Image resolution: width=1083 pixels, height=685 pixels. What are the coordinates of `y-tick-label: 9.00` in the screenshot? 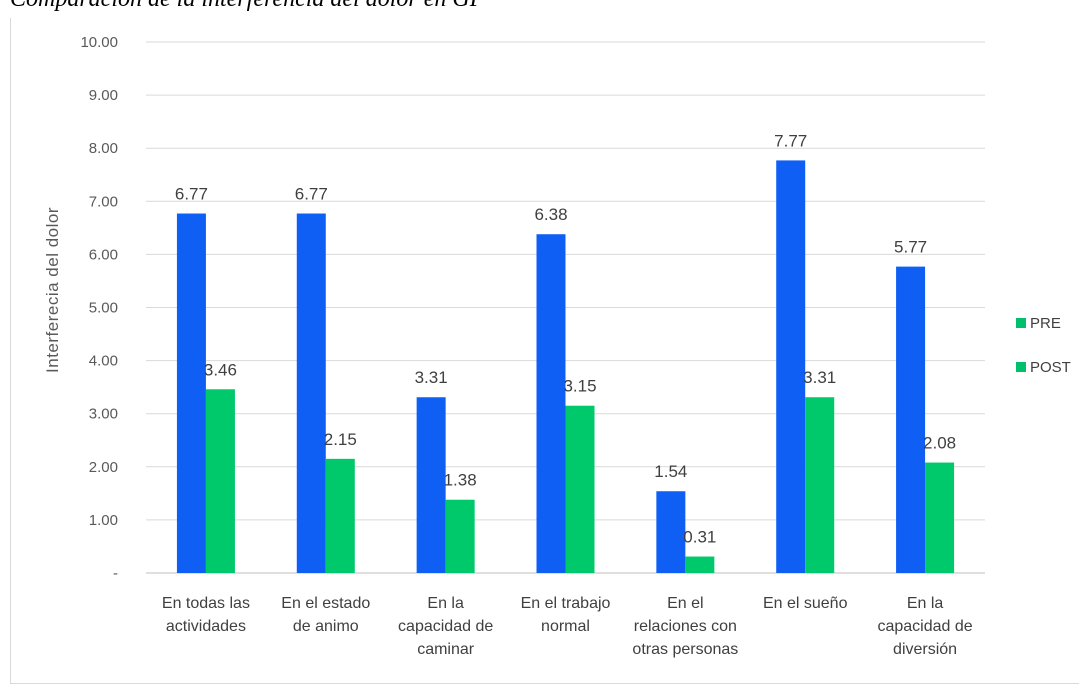 It's located at (103, 95).